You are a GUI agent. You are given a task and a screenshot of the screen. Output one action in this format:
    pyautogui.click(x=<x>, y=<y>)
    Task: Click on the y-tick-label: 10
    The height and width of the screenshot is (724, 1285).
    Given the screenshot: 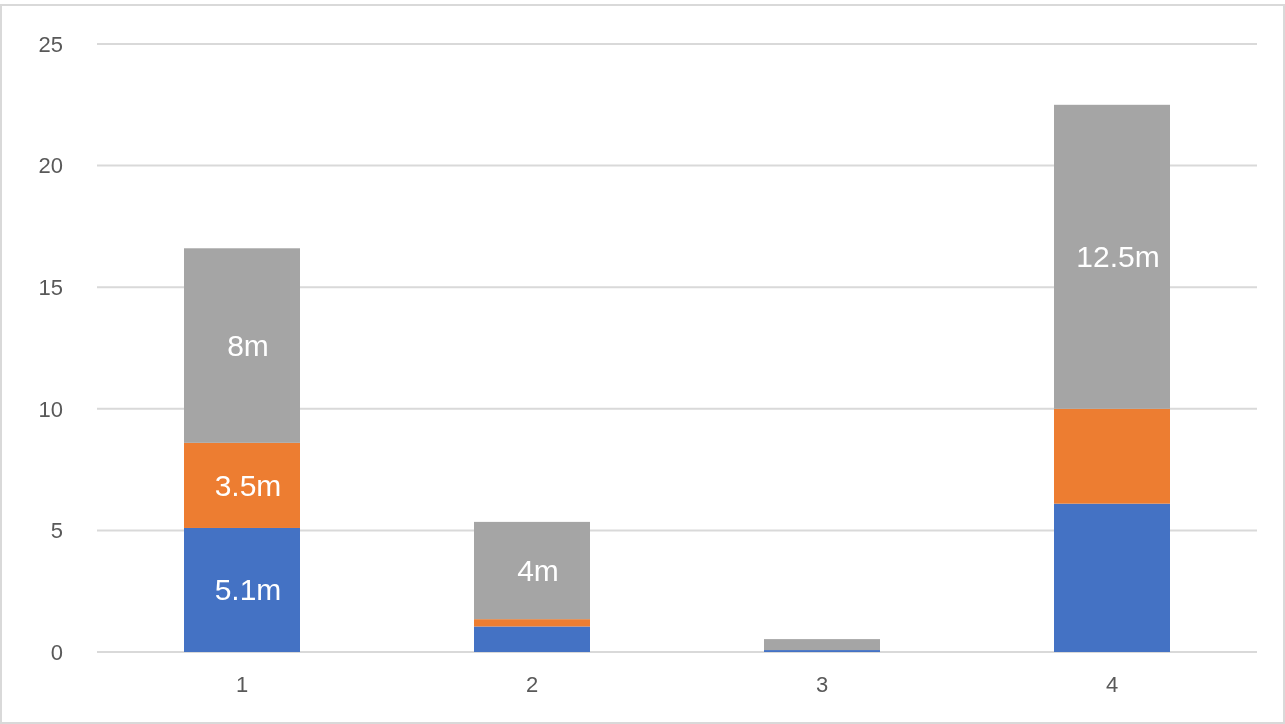 What is the action you would take?
    pyautogui.click(x=50, y=409)
    